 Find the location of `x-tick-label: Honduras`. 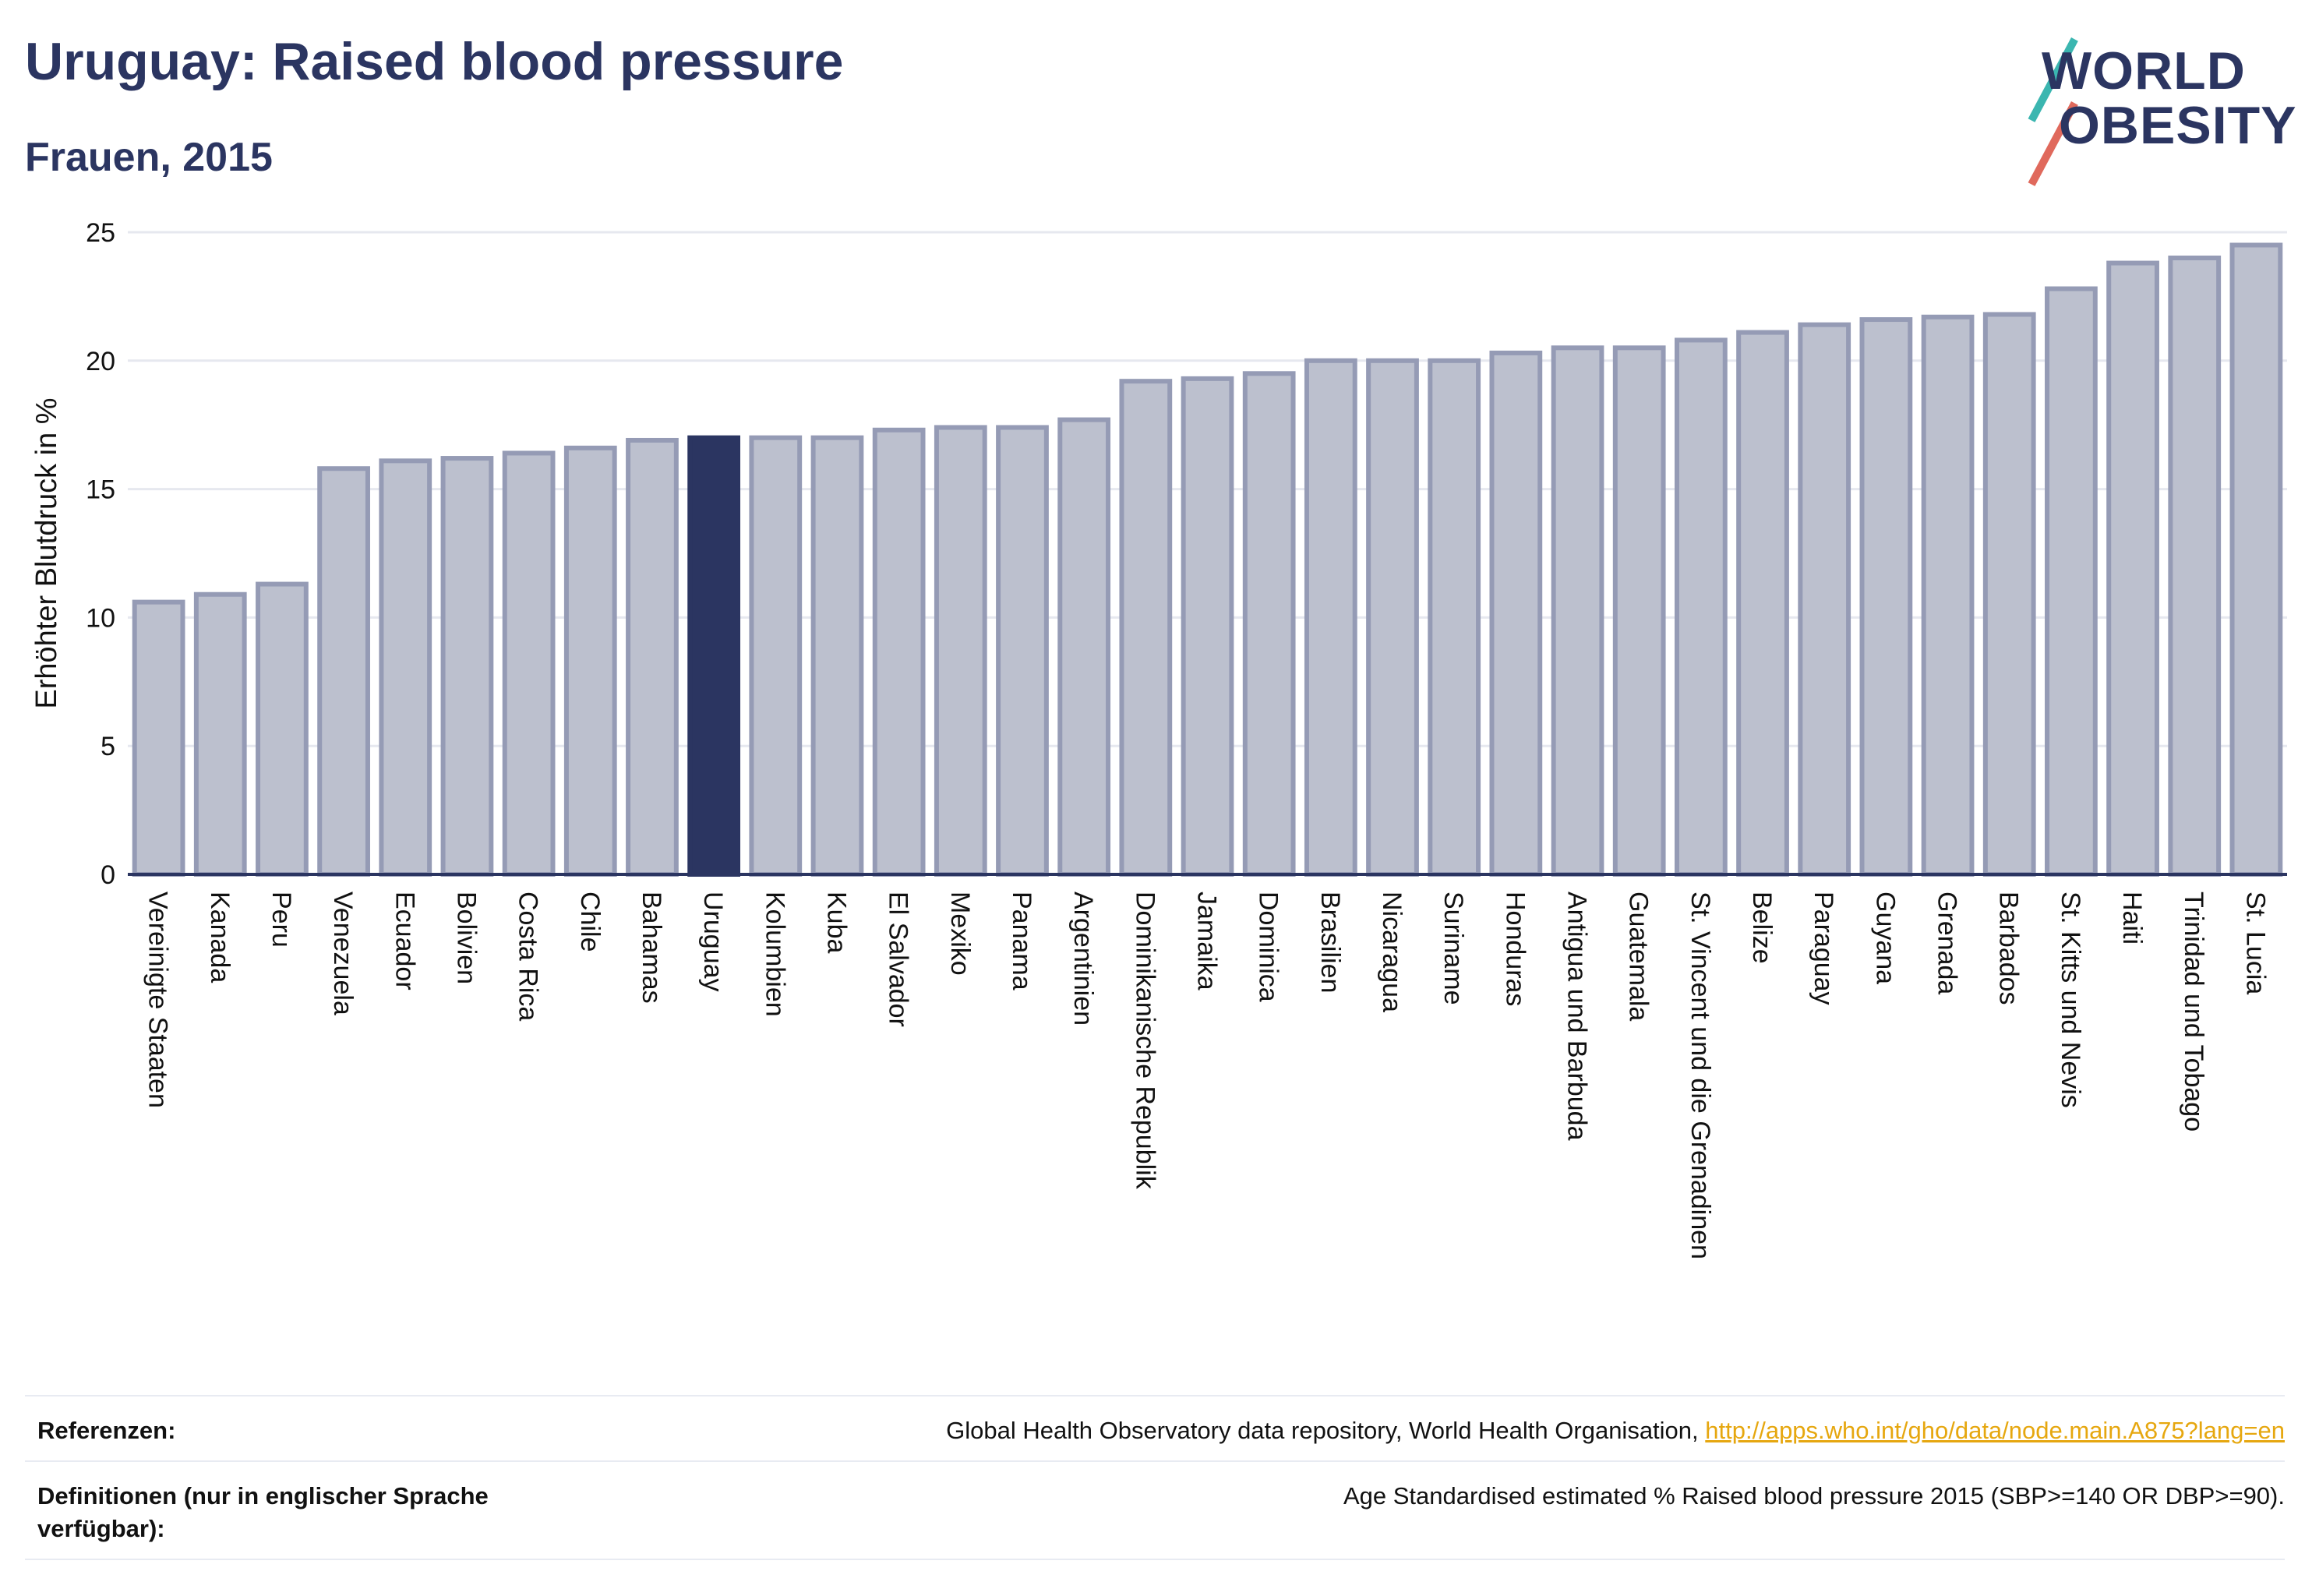

x-tick-label: Honduras is located at coordinates (1515, 949).